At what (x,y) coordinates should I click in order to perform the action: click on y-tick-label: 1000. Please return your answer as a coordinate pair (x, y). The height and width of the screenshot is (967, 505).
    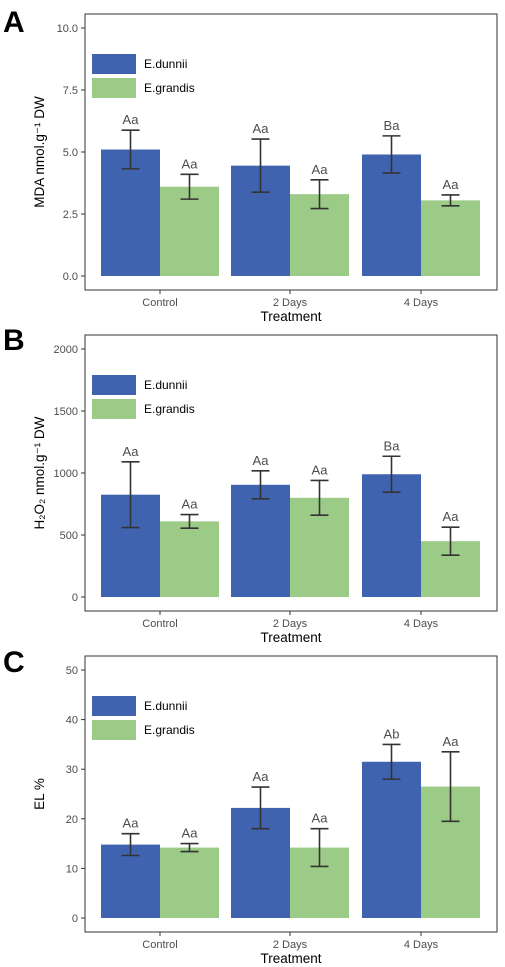
    Looking at the image, I should click on (66, 474).